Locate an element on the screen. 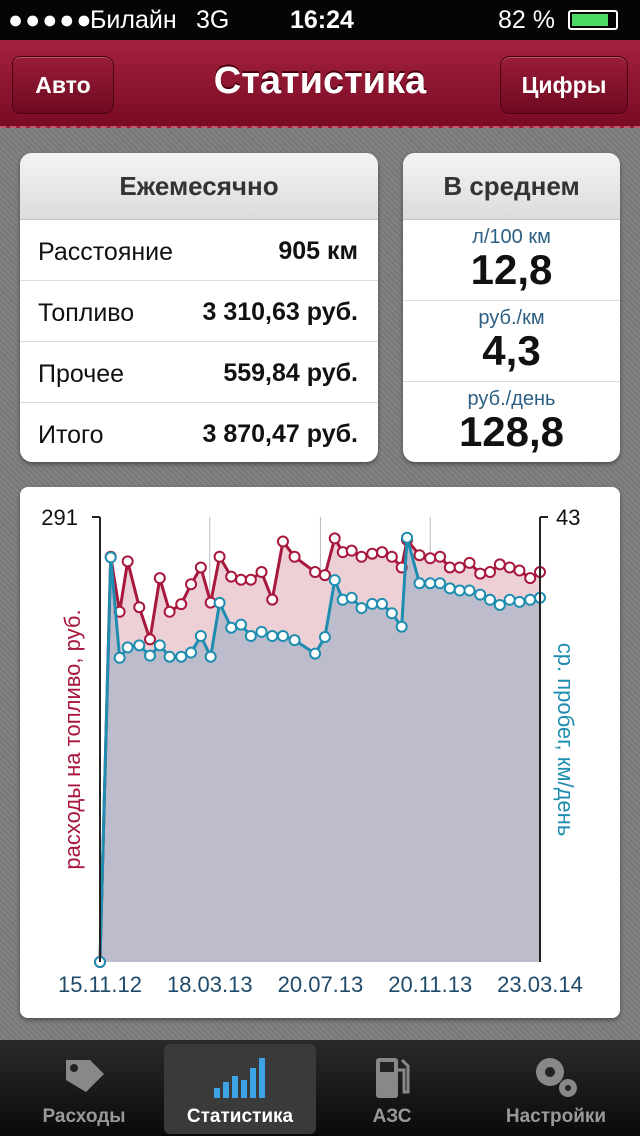 Image resolution: width=640 pixels, height=1136 pixels. tab-label: Настройки is located at coordinates (556, 1116).